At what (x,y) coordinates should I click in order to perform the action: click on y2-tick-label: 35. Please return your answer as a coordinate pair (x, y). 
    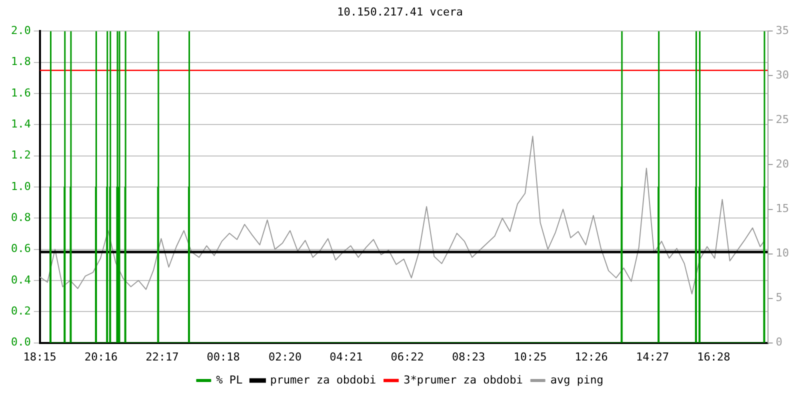
    Looking at the image, I should click on (783, 31).